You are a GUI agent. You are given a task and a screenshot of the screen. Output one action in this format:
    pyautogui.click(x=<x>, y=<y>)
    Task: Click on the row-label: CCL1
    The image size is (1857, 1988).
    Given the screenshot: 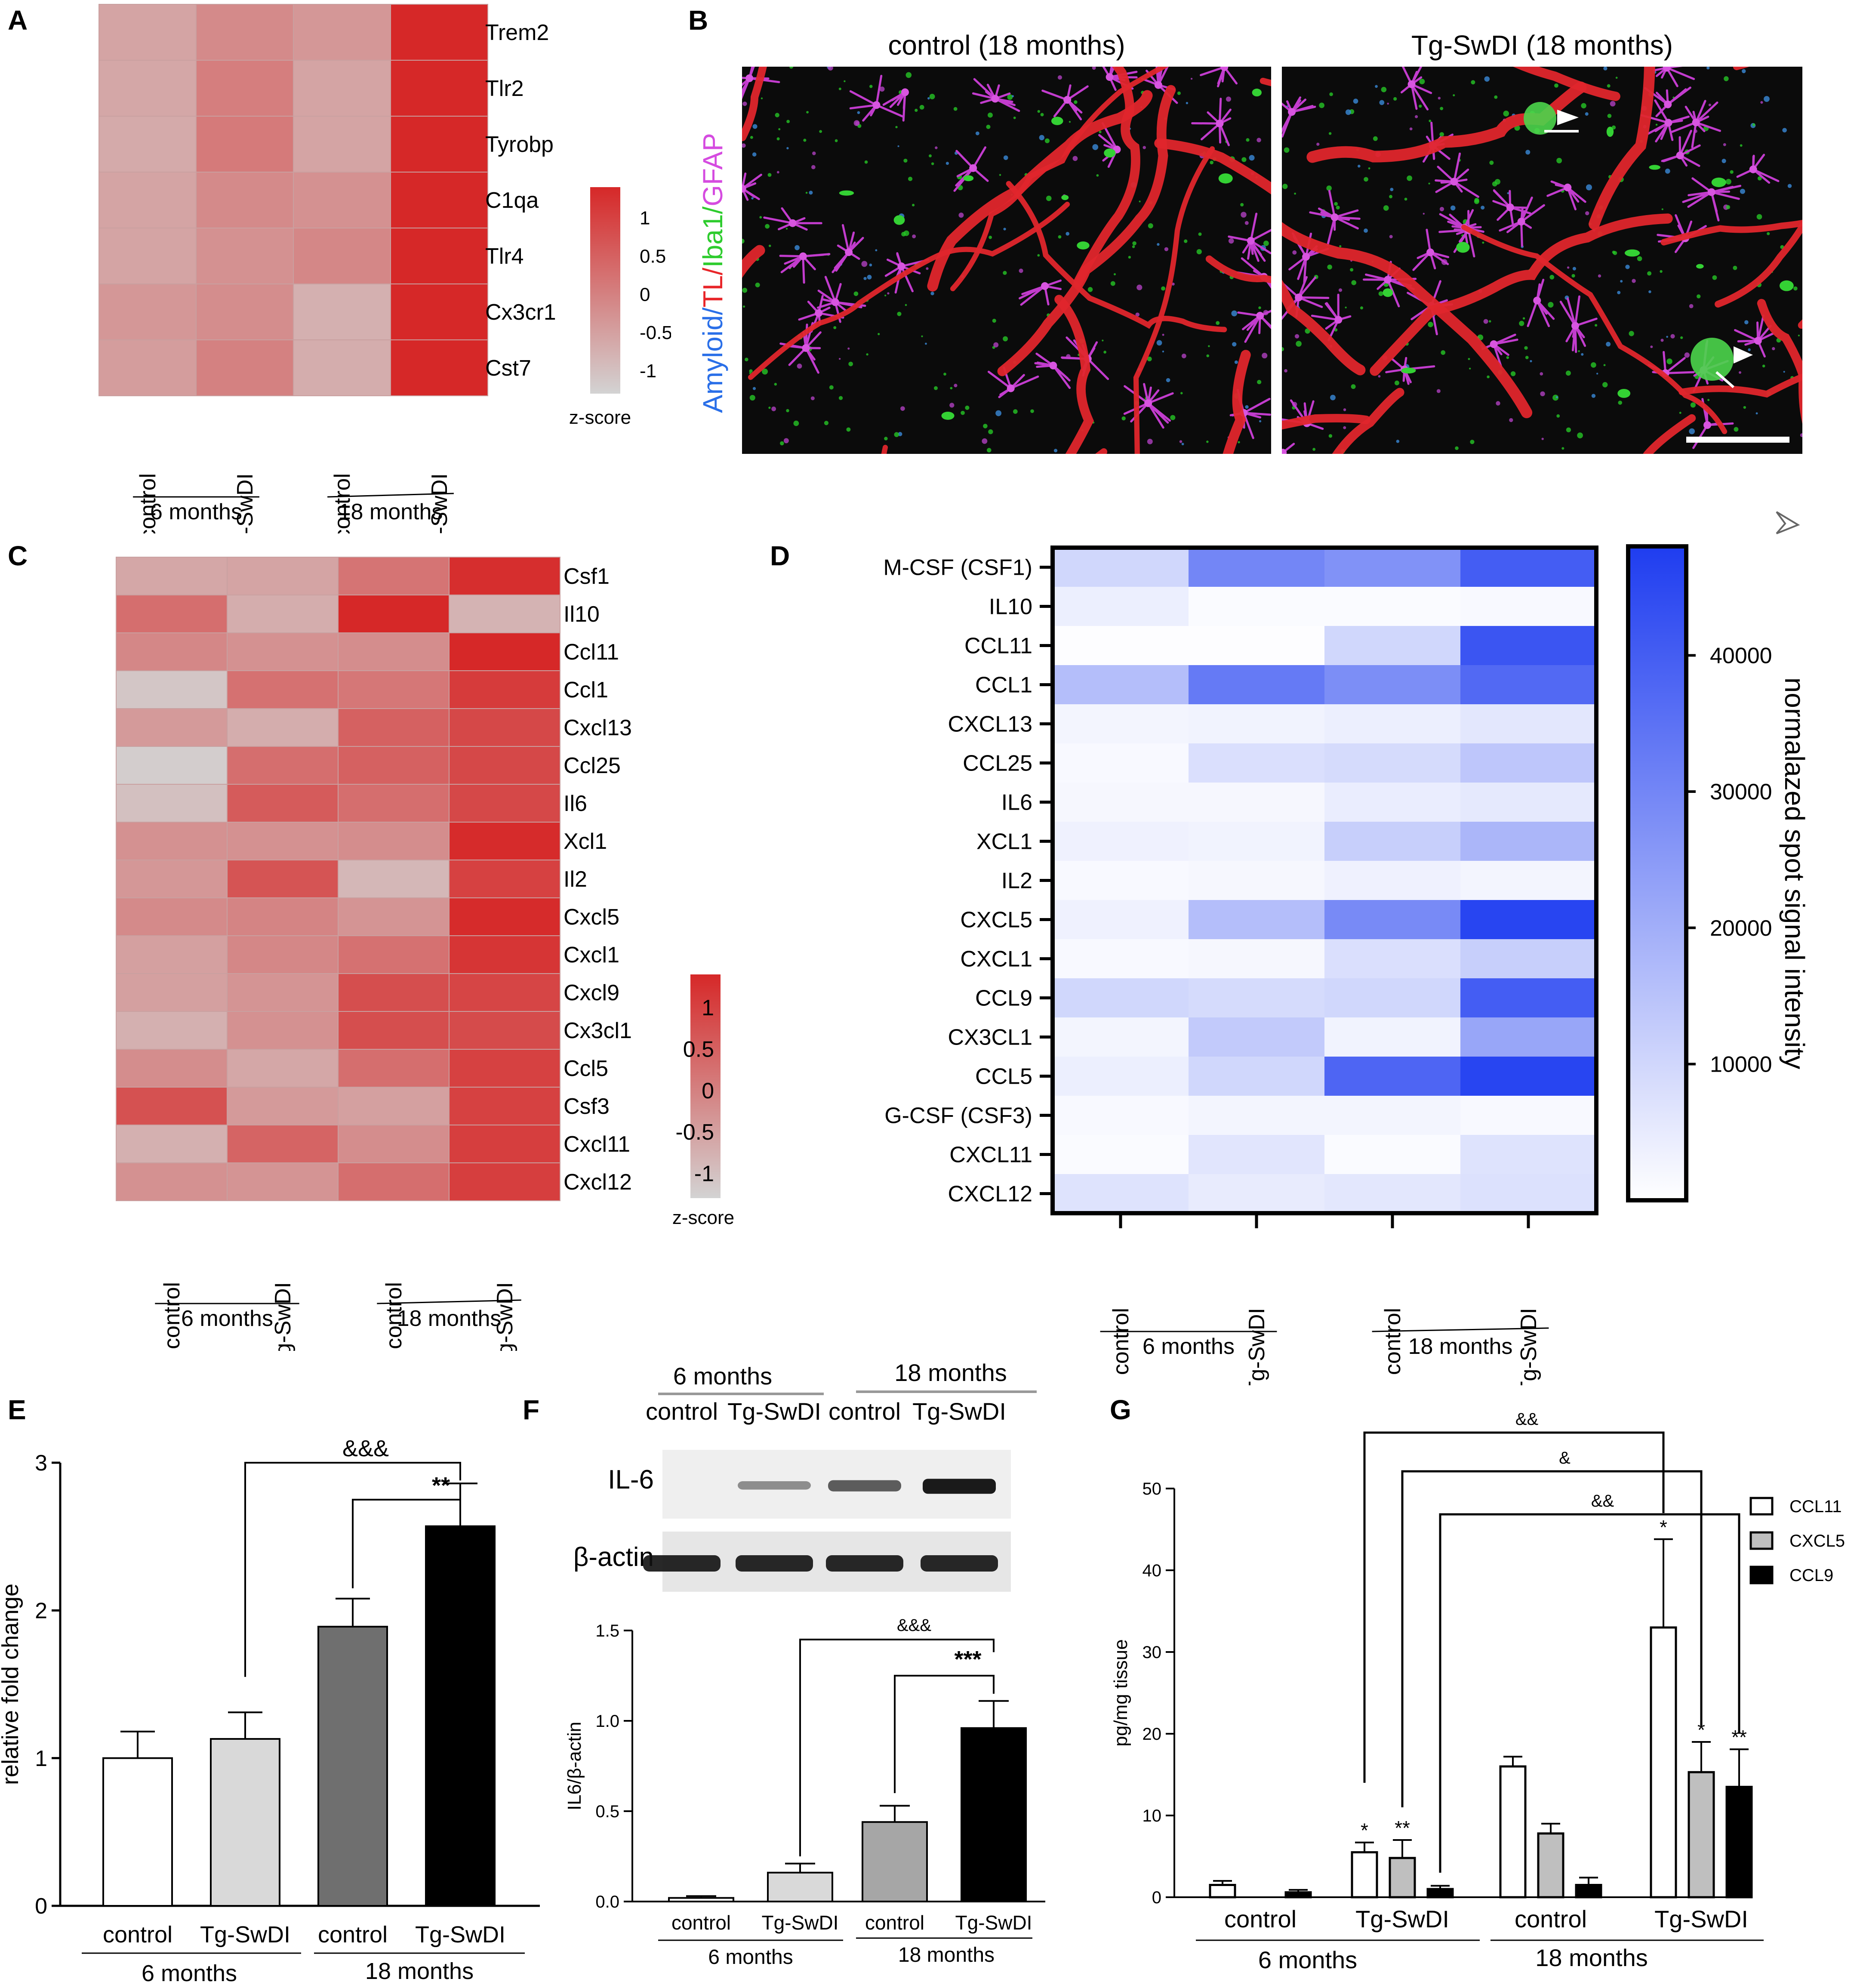 What is the action you would take?
    pyautogui.click(x=1004, y=686)
    